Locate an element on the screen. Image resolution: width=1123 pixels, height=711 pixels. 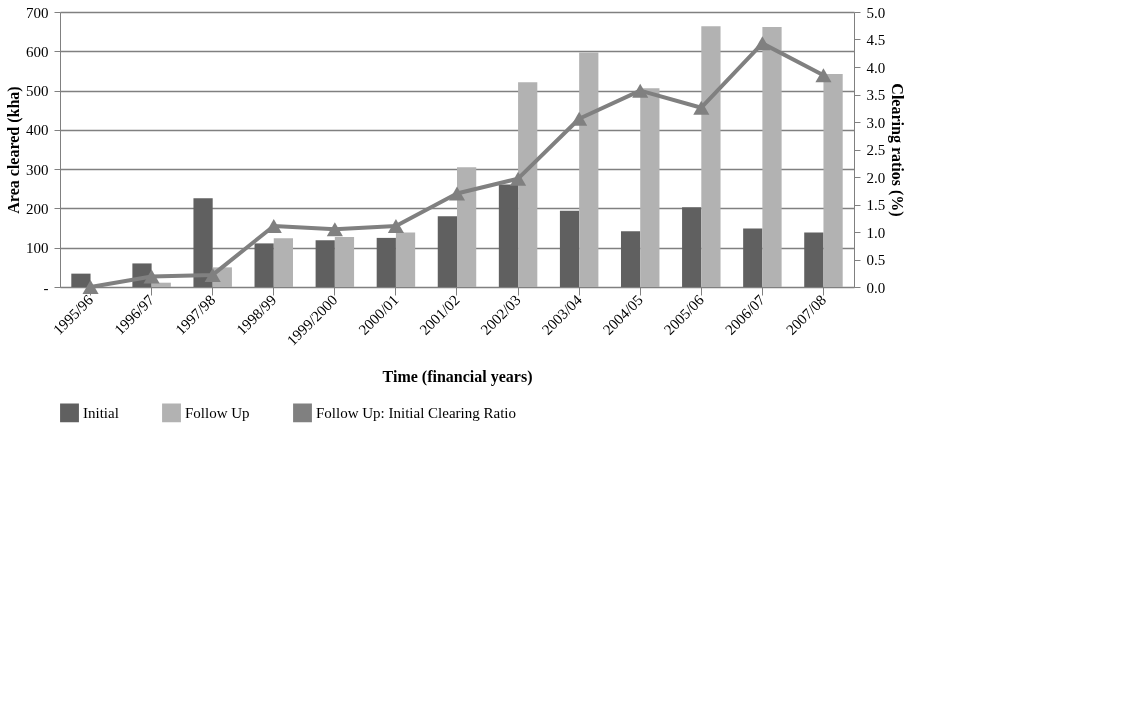
y-axis-title: Area cleared (kha) is located at coordinates (14, 150).